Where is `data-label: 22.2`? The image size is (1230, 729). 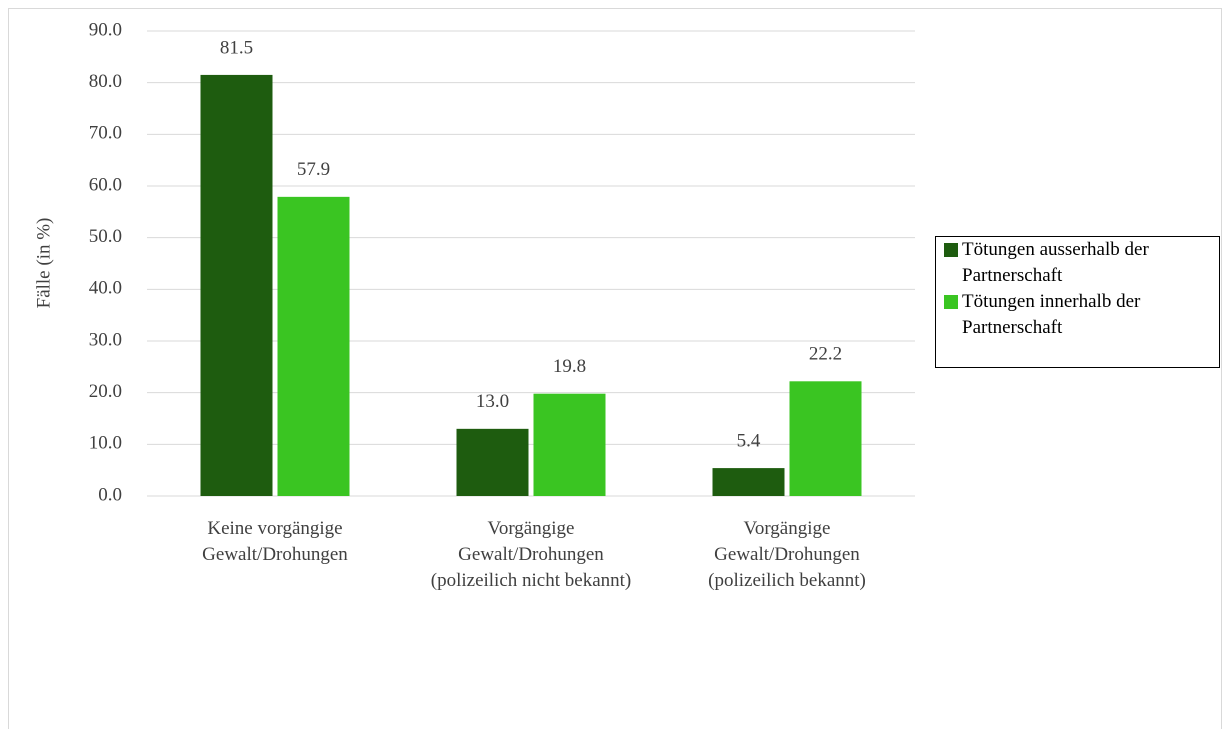
data-label: 22.2 is located at coordinates (825, 354).